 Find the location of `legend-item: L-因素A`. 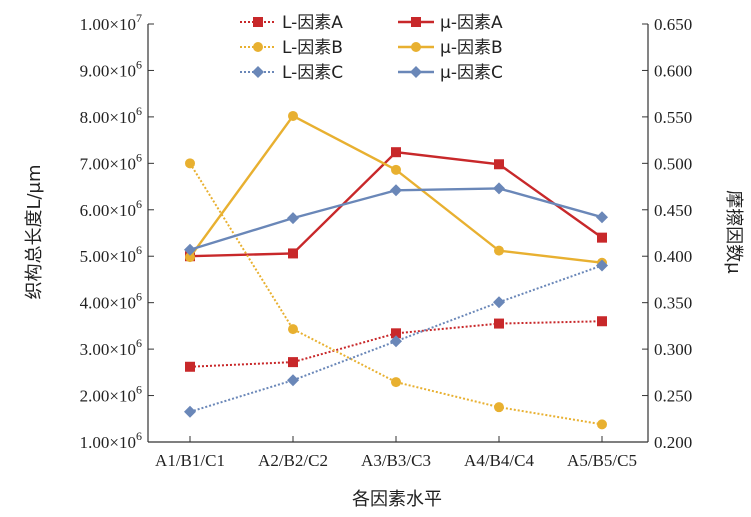

legend-item: L-因素A is located at coordinates (291, 23).